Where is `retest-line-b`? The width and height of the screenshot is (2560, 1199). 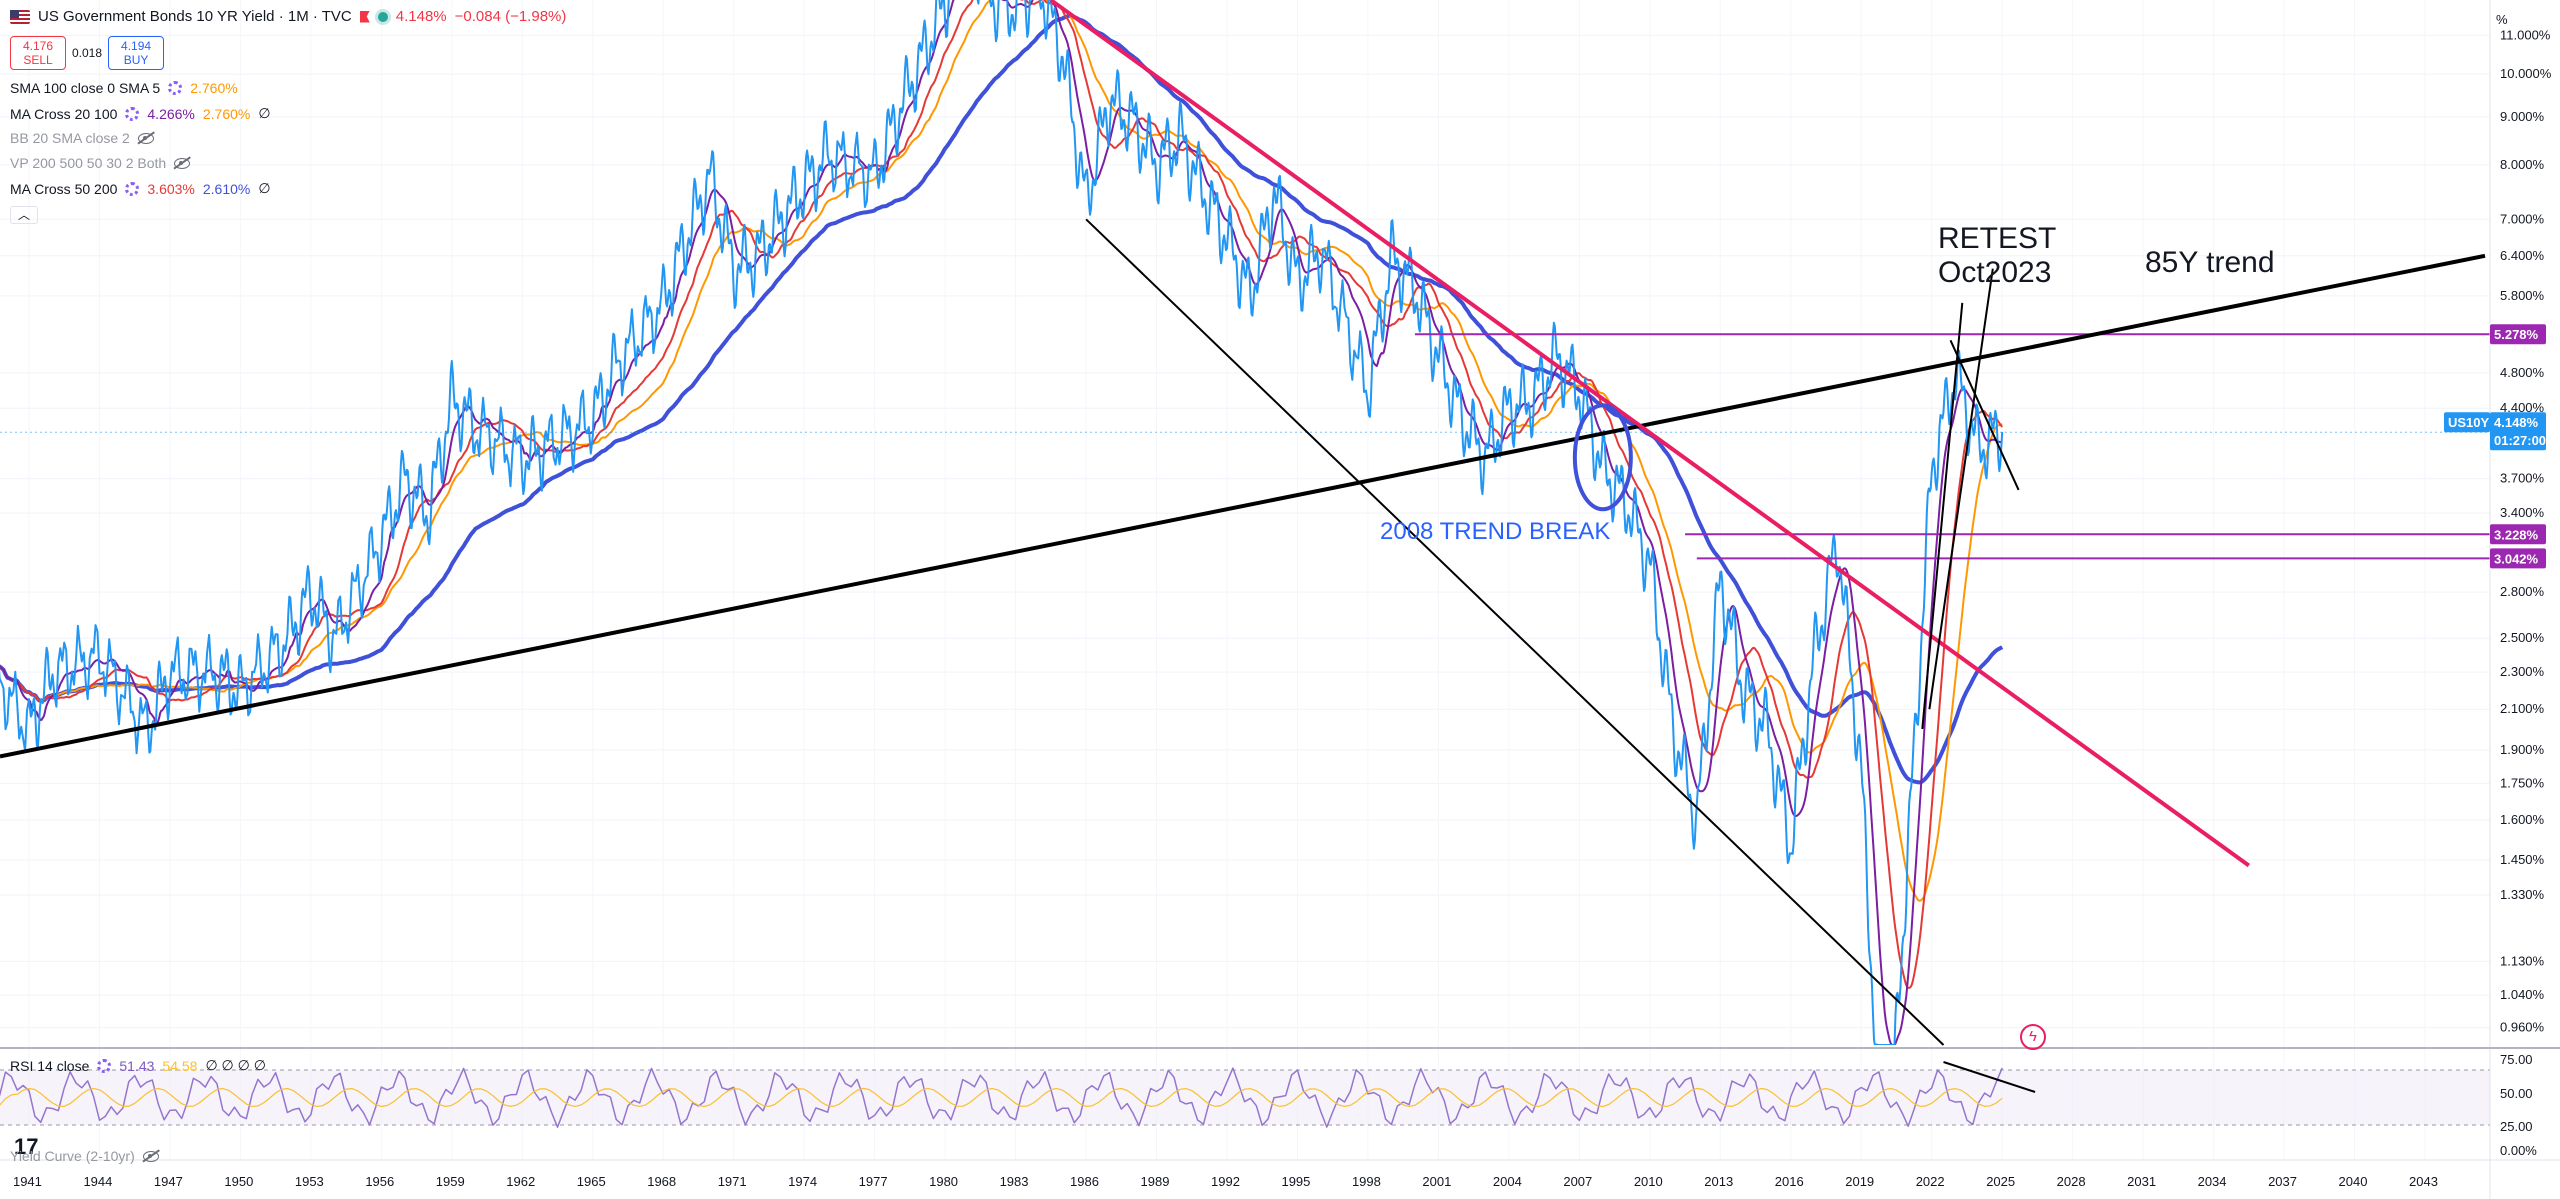
retest-line-b is located at coordinates (1961, 489).